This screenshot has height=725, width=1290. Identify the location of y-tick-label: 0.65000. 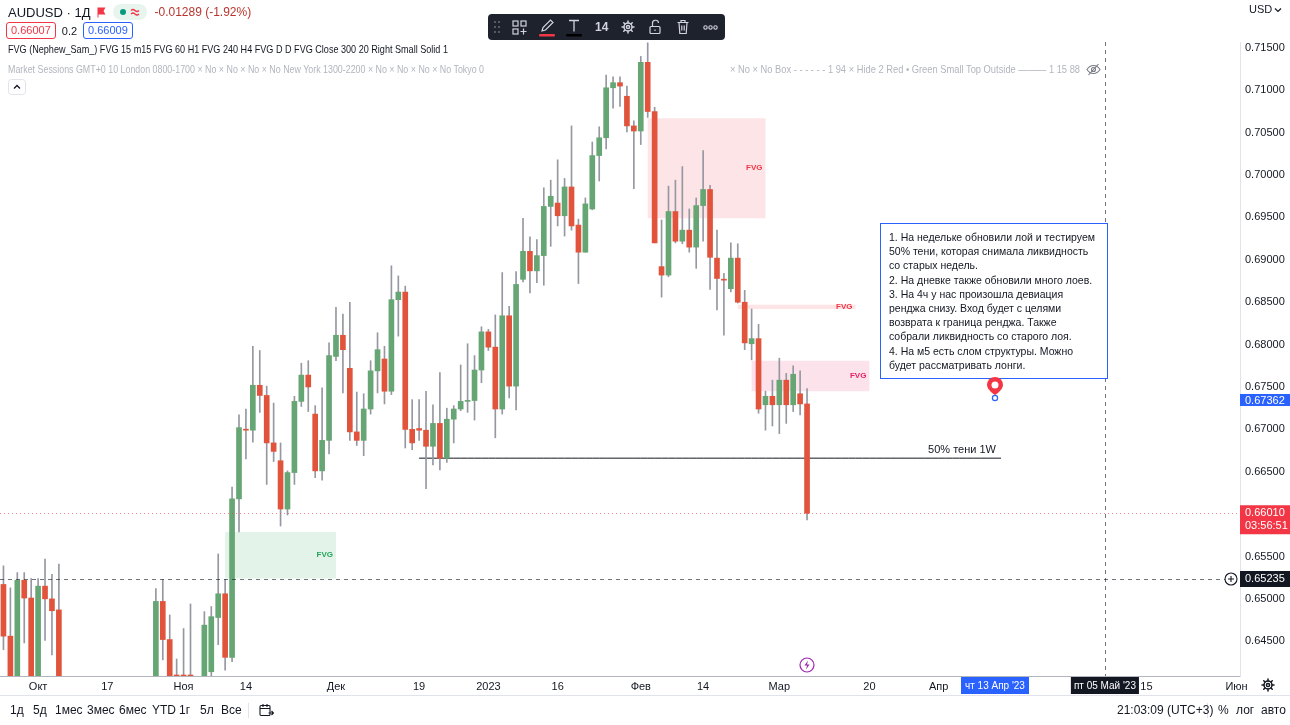
(1265, 597).